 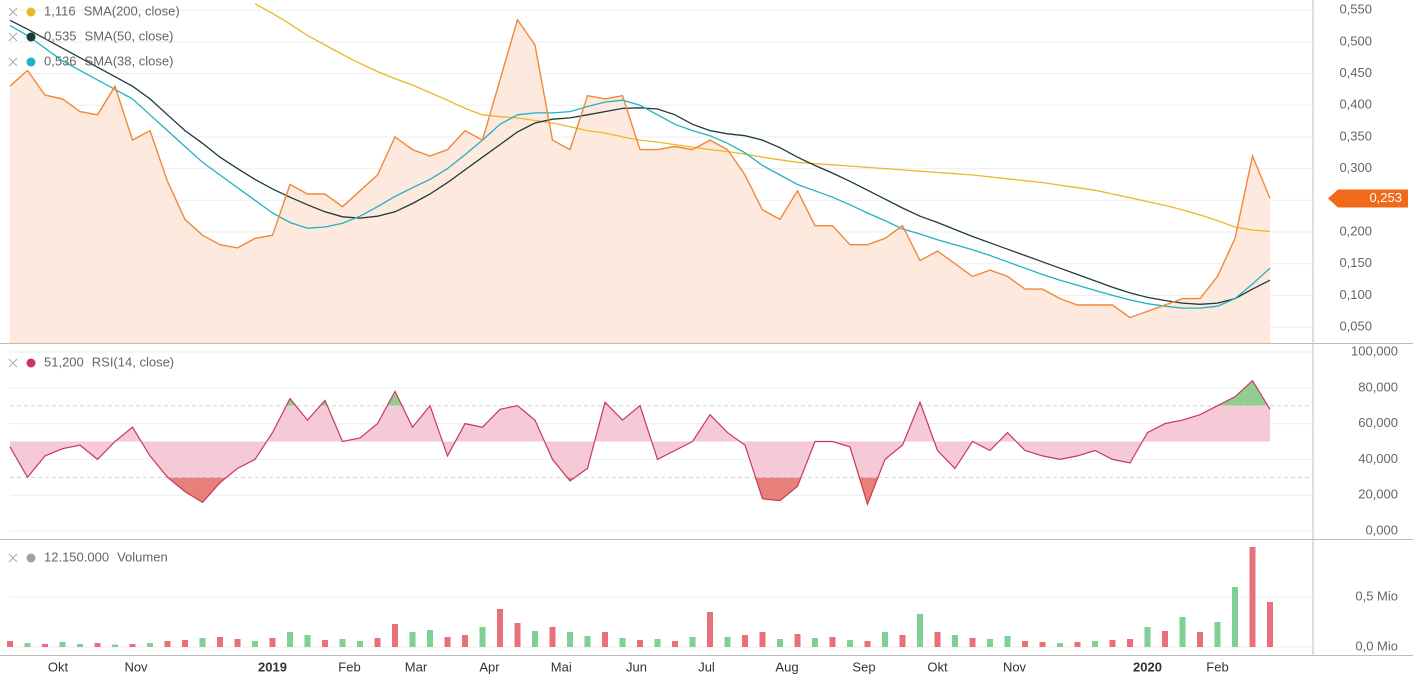 What do you see at coordinates (76, 556) in the screenshot?
I see `legend-value: 12.150.000` at bounding box center [76, 556].